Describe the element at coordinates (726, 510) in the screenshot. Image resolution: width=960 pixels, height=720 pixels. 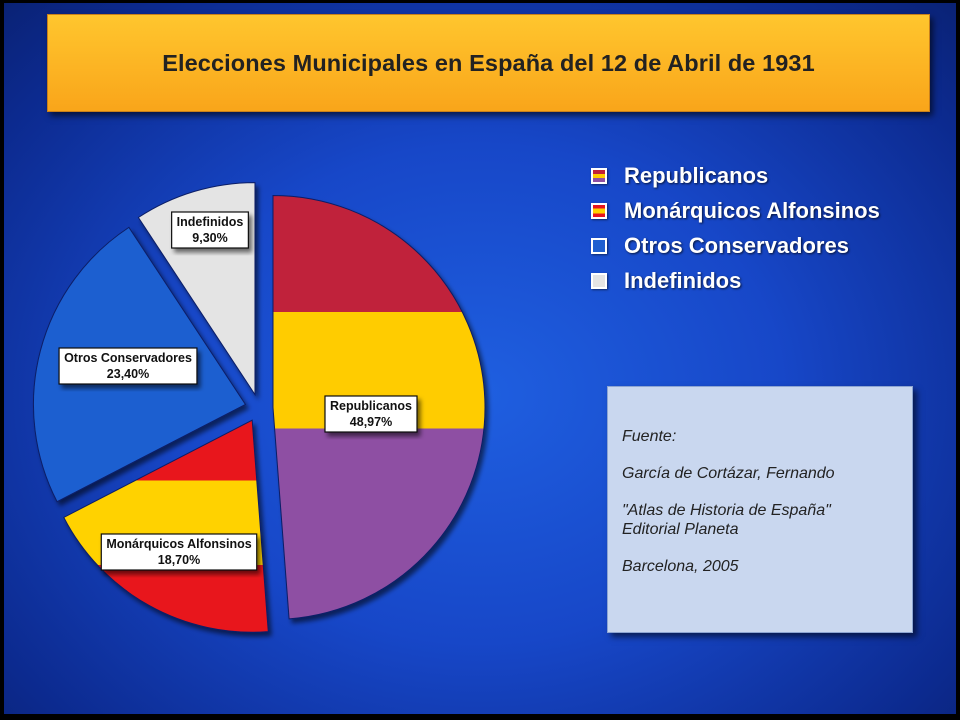
I see `source-book: "Atlas de Historia de España"` at that location.